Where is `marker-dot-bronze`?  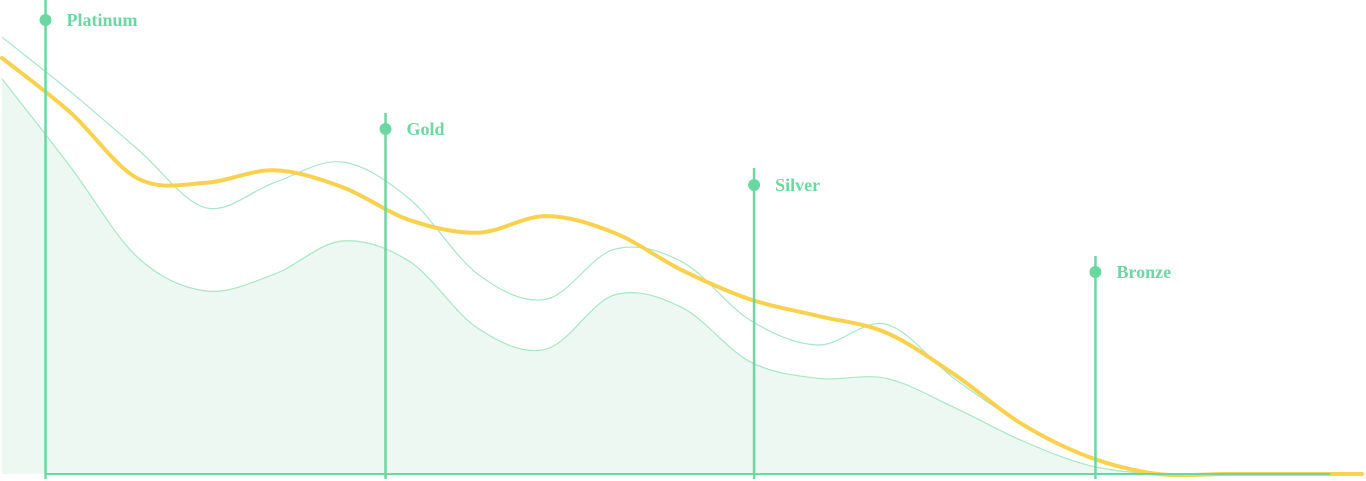 marker-dot-bronze is located at coordinates (1095, 272).